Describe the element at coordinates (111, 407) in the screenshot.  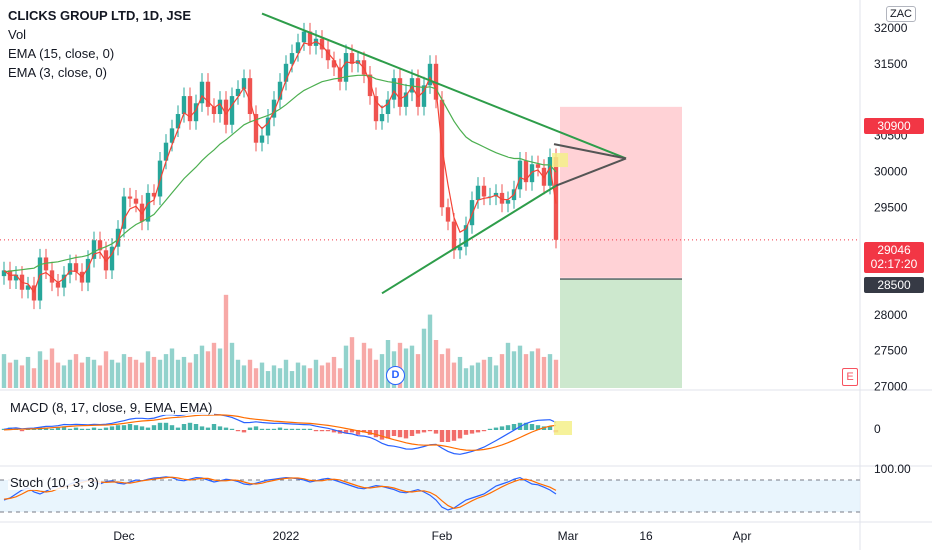
I see `macd-label: MACD (8, 17, close, 9, EMA, EMA)` at that location.